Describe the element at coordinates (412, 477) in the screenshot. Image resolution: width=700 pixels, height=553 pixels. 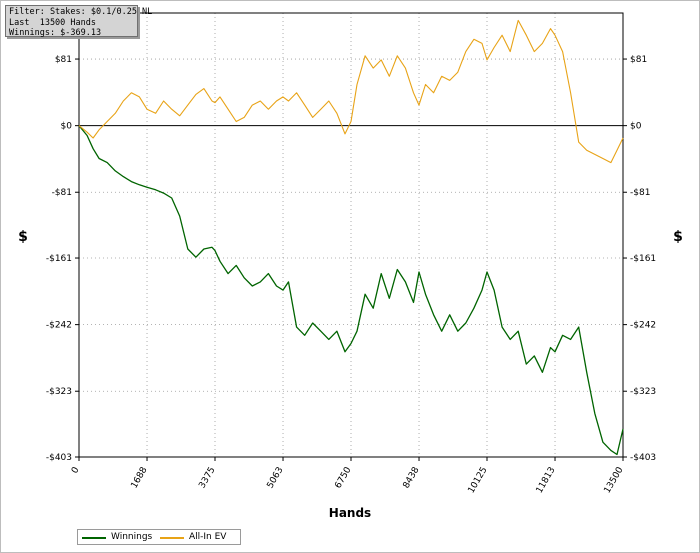
I see `x-tick-label: 8438` at that location.